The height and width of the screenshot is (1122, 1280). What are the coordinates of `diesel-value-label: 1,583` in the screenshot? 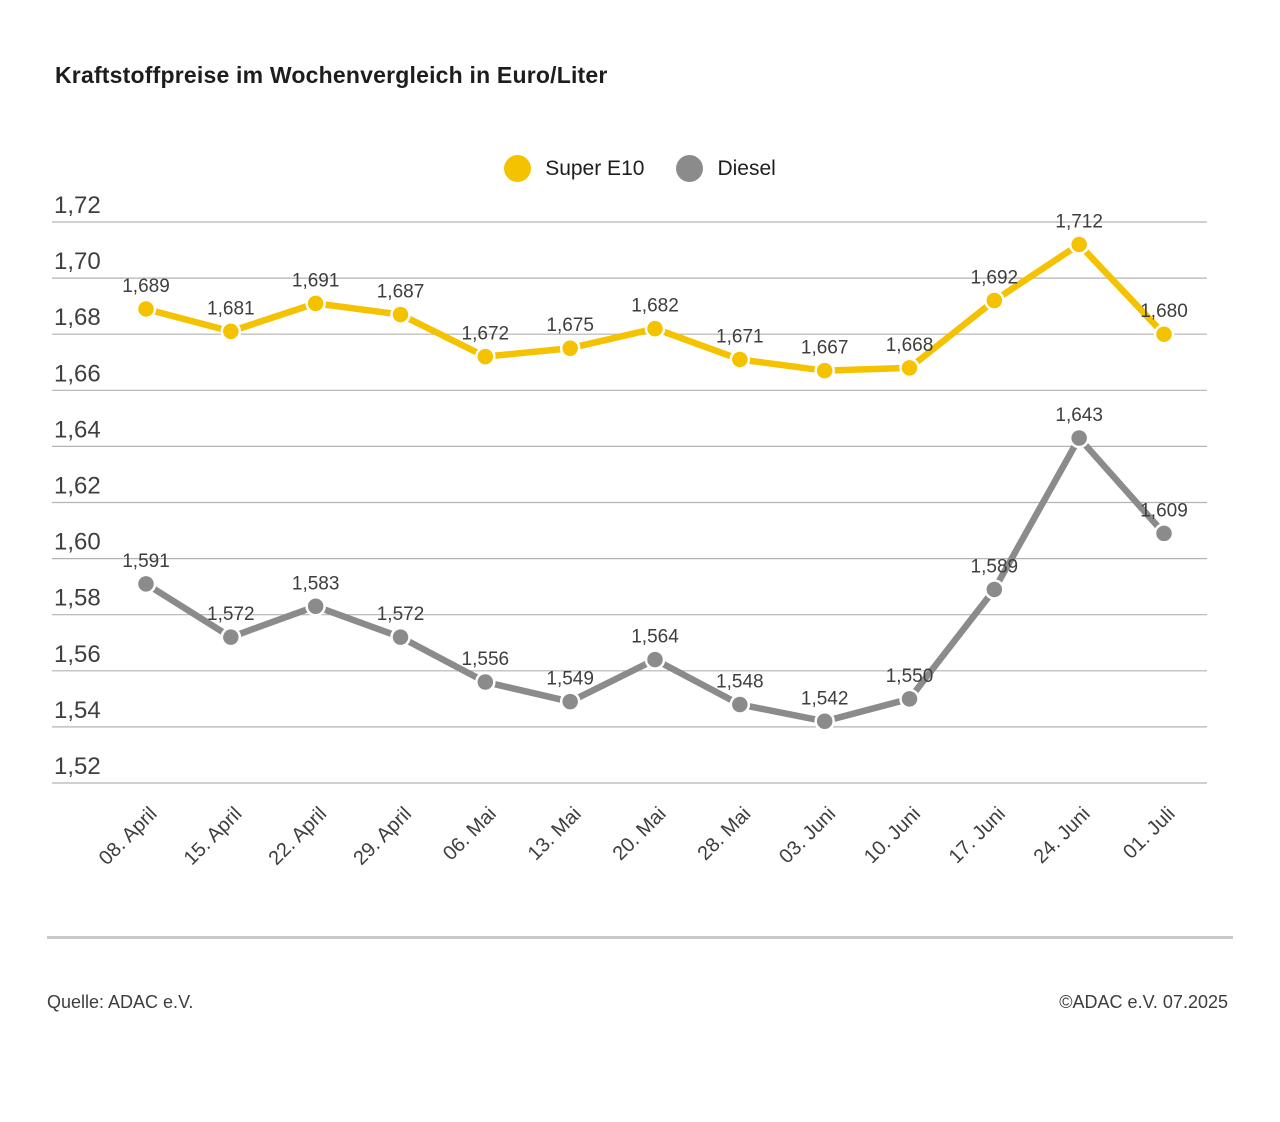 It's located at (316, 583).